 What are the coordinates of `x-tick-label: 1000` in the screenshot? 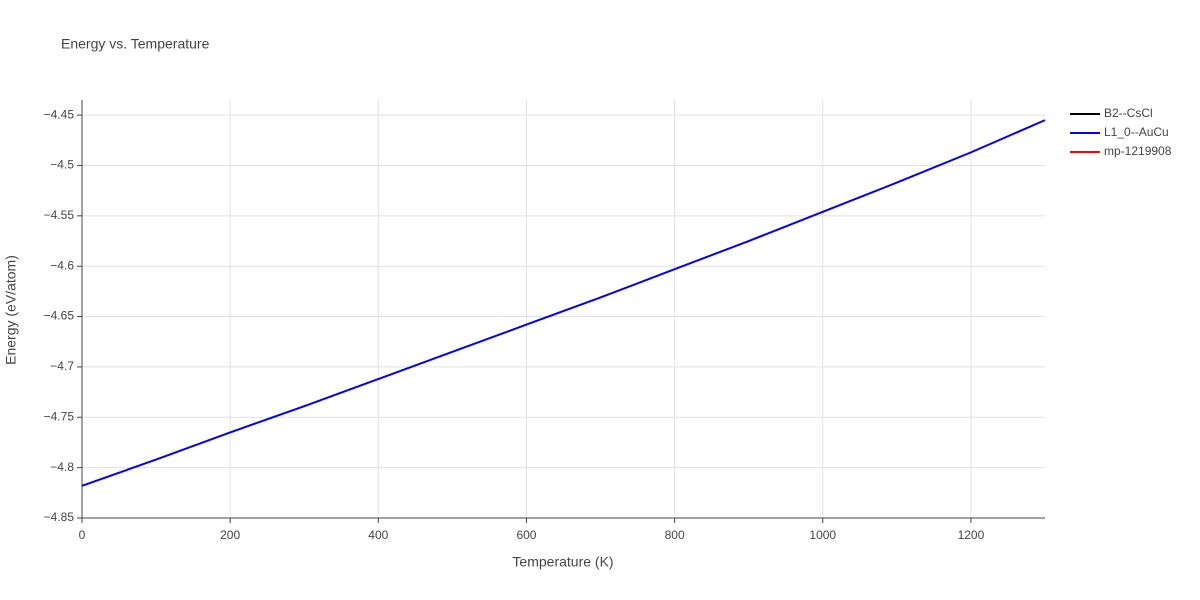 It's located at (822, 535).